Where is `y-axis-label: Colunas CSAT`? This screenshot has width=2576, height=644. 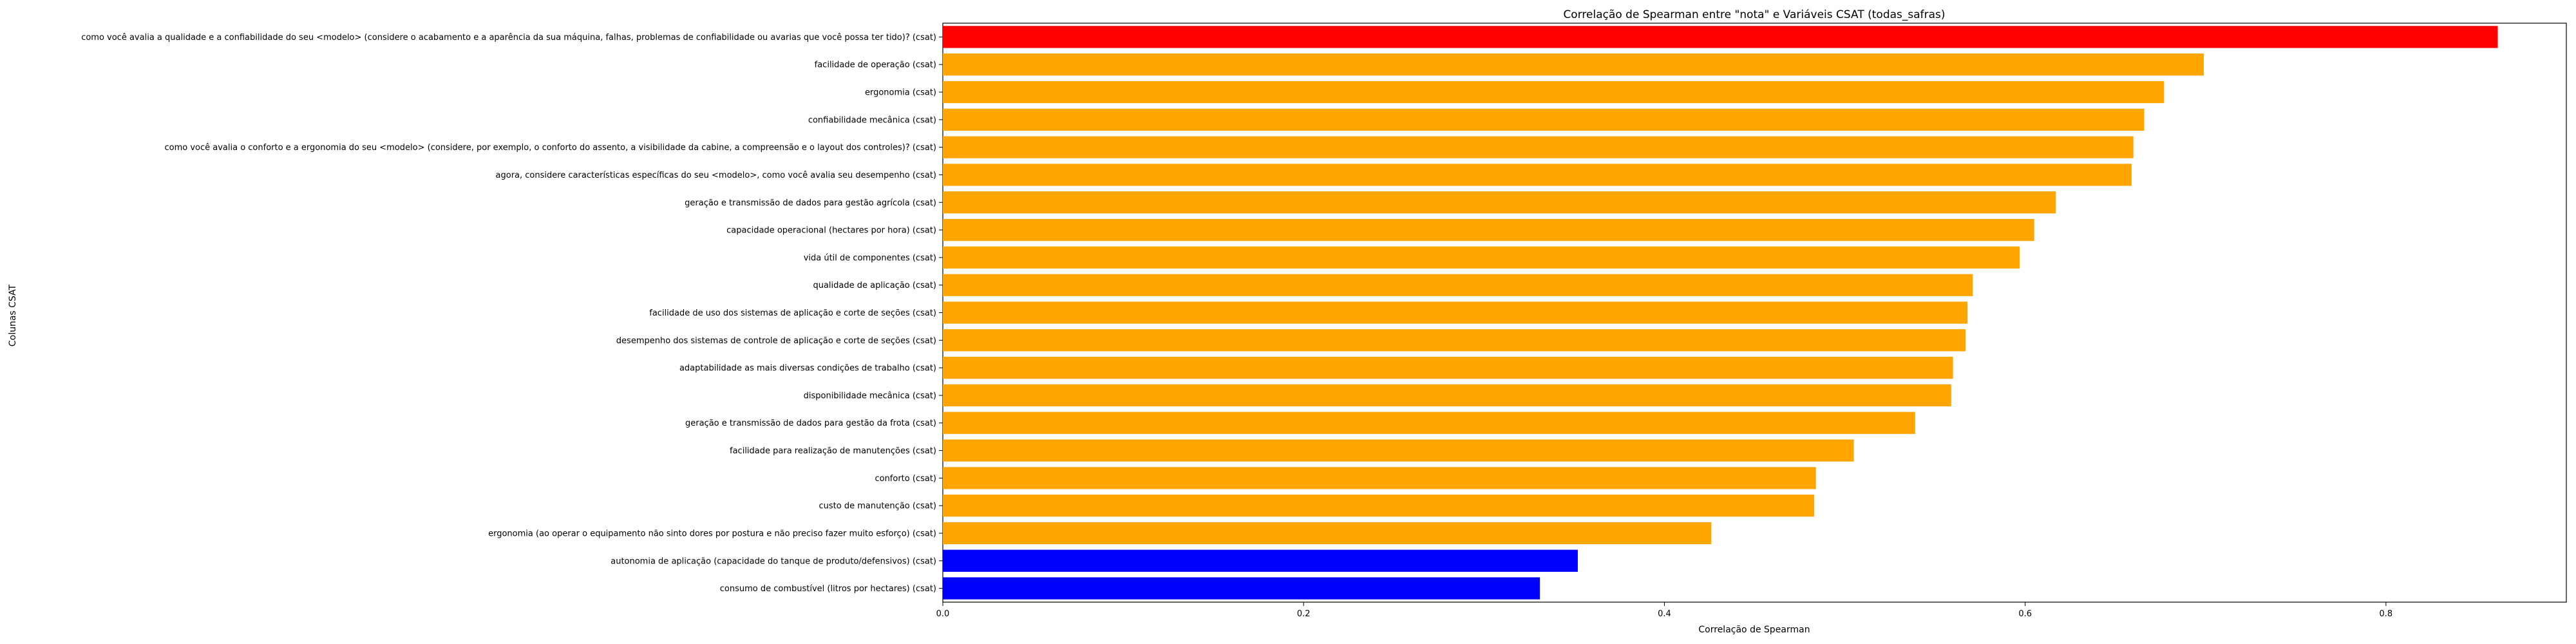 y-axis-label: Colunas CSAT is located at coordinates (13, 315).